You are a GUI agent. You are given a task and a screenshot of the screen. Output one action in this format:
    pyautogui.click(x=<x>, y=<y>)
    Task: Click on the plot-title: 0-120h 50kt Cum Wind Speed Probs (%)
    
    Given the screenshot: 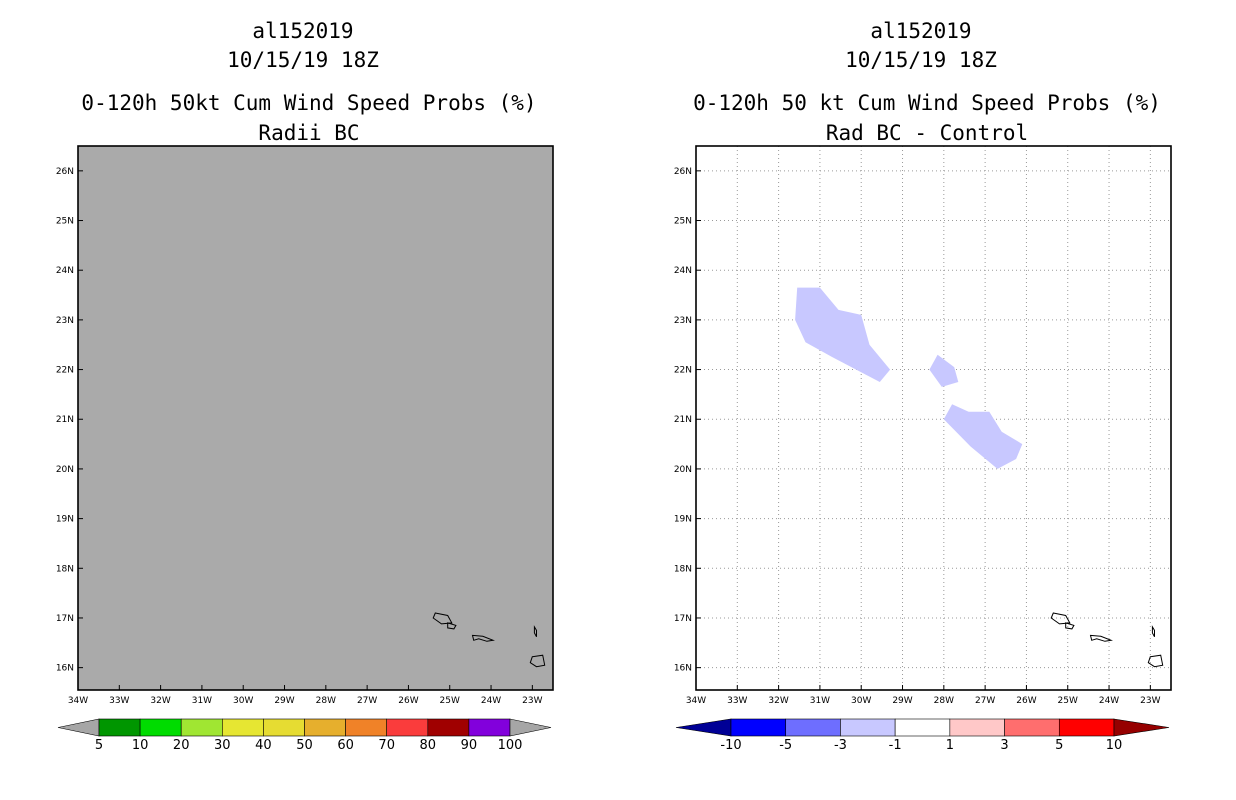 What is the action you would take?
    pyautogui.click(x=309, y=103)
    